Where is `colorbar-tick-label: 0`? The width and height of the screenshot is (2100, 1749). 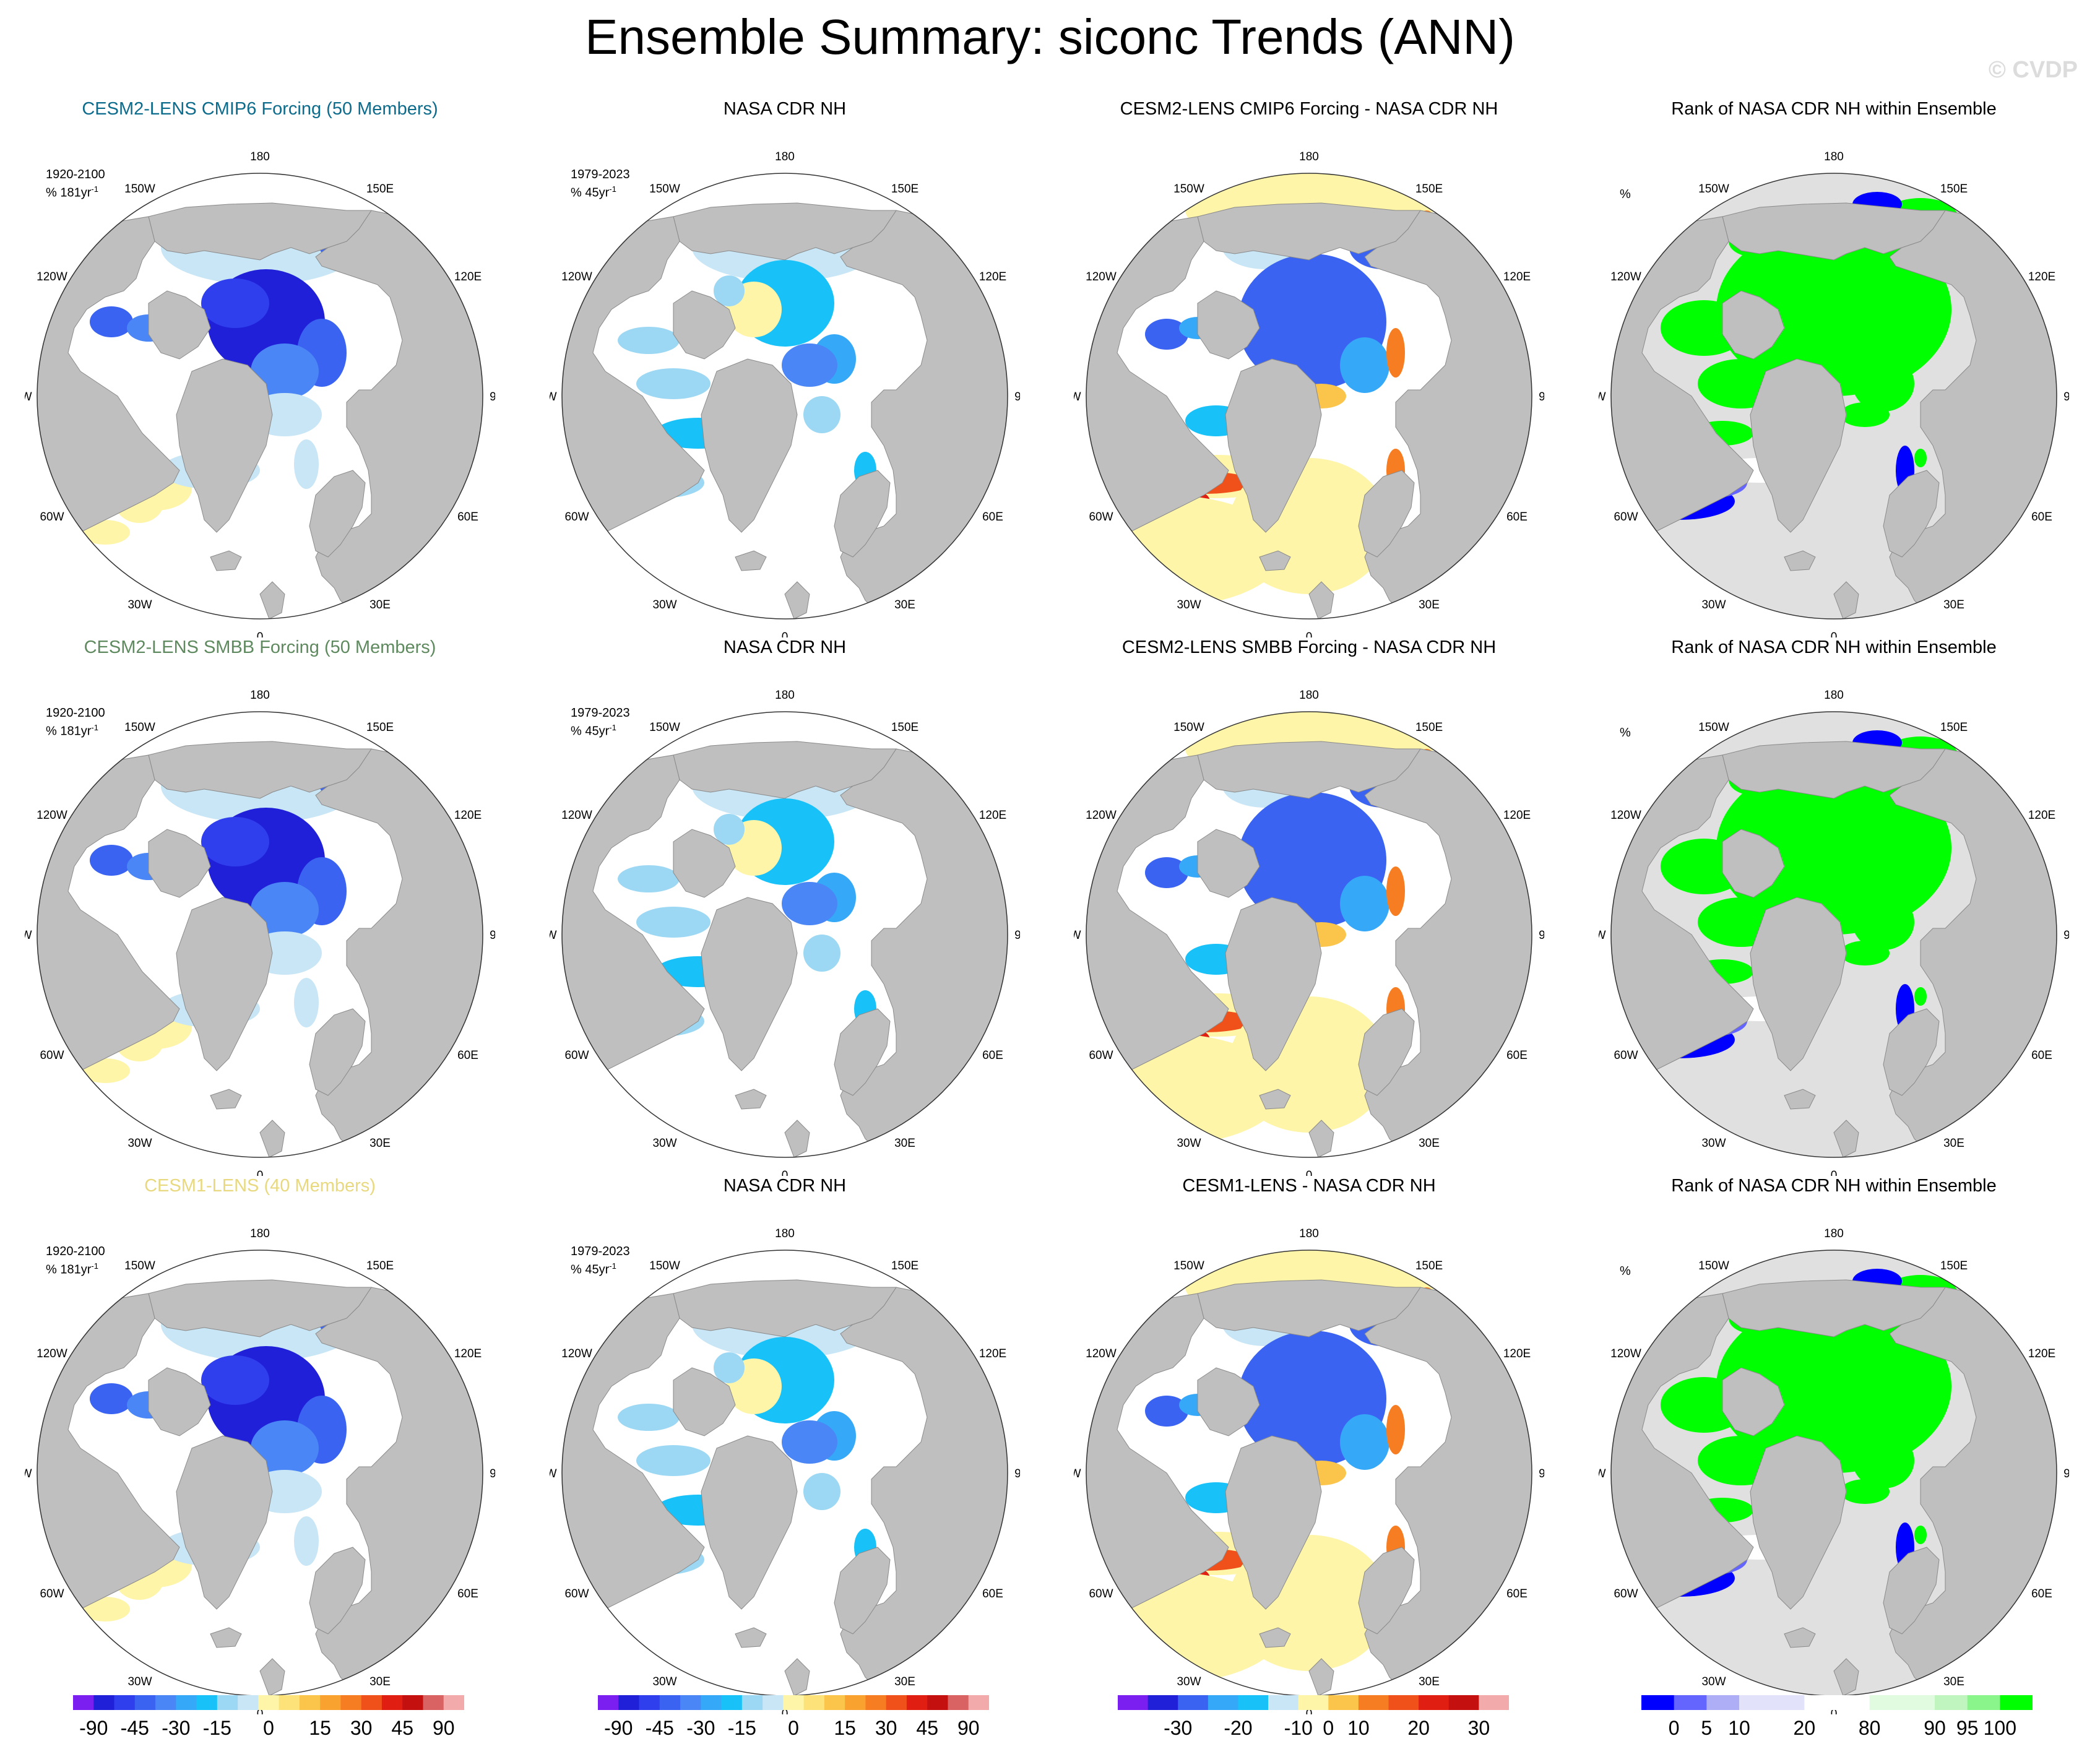
colorbar-tick-label: 0 is located at coordinates (268, 1728).